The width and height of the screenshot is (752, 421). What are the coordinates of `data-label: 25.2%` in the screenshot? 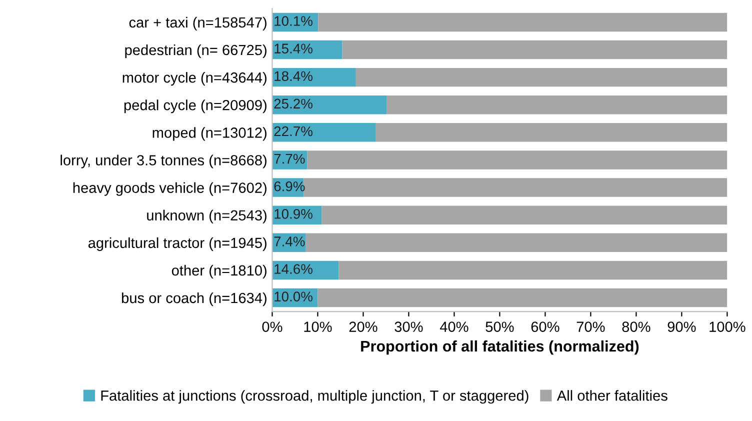 It's located at (293, 103).